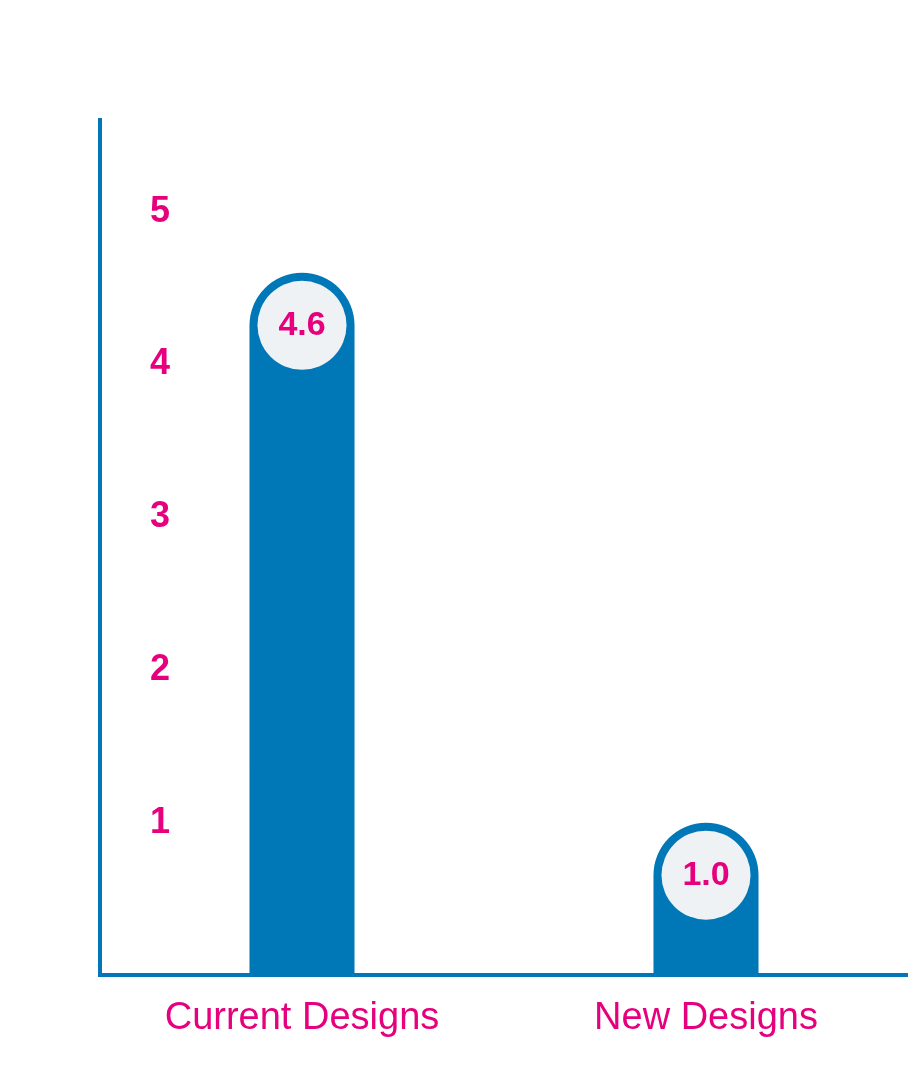 Image resolution: width=908 pixels, height=1071 pixels. Describe the element at coordinates (160, 820) in the screenshot. I see `y-tick-label: 1` at that location.